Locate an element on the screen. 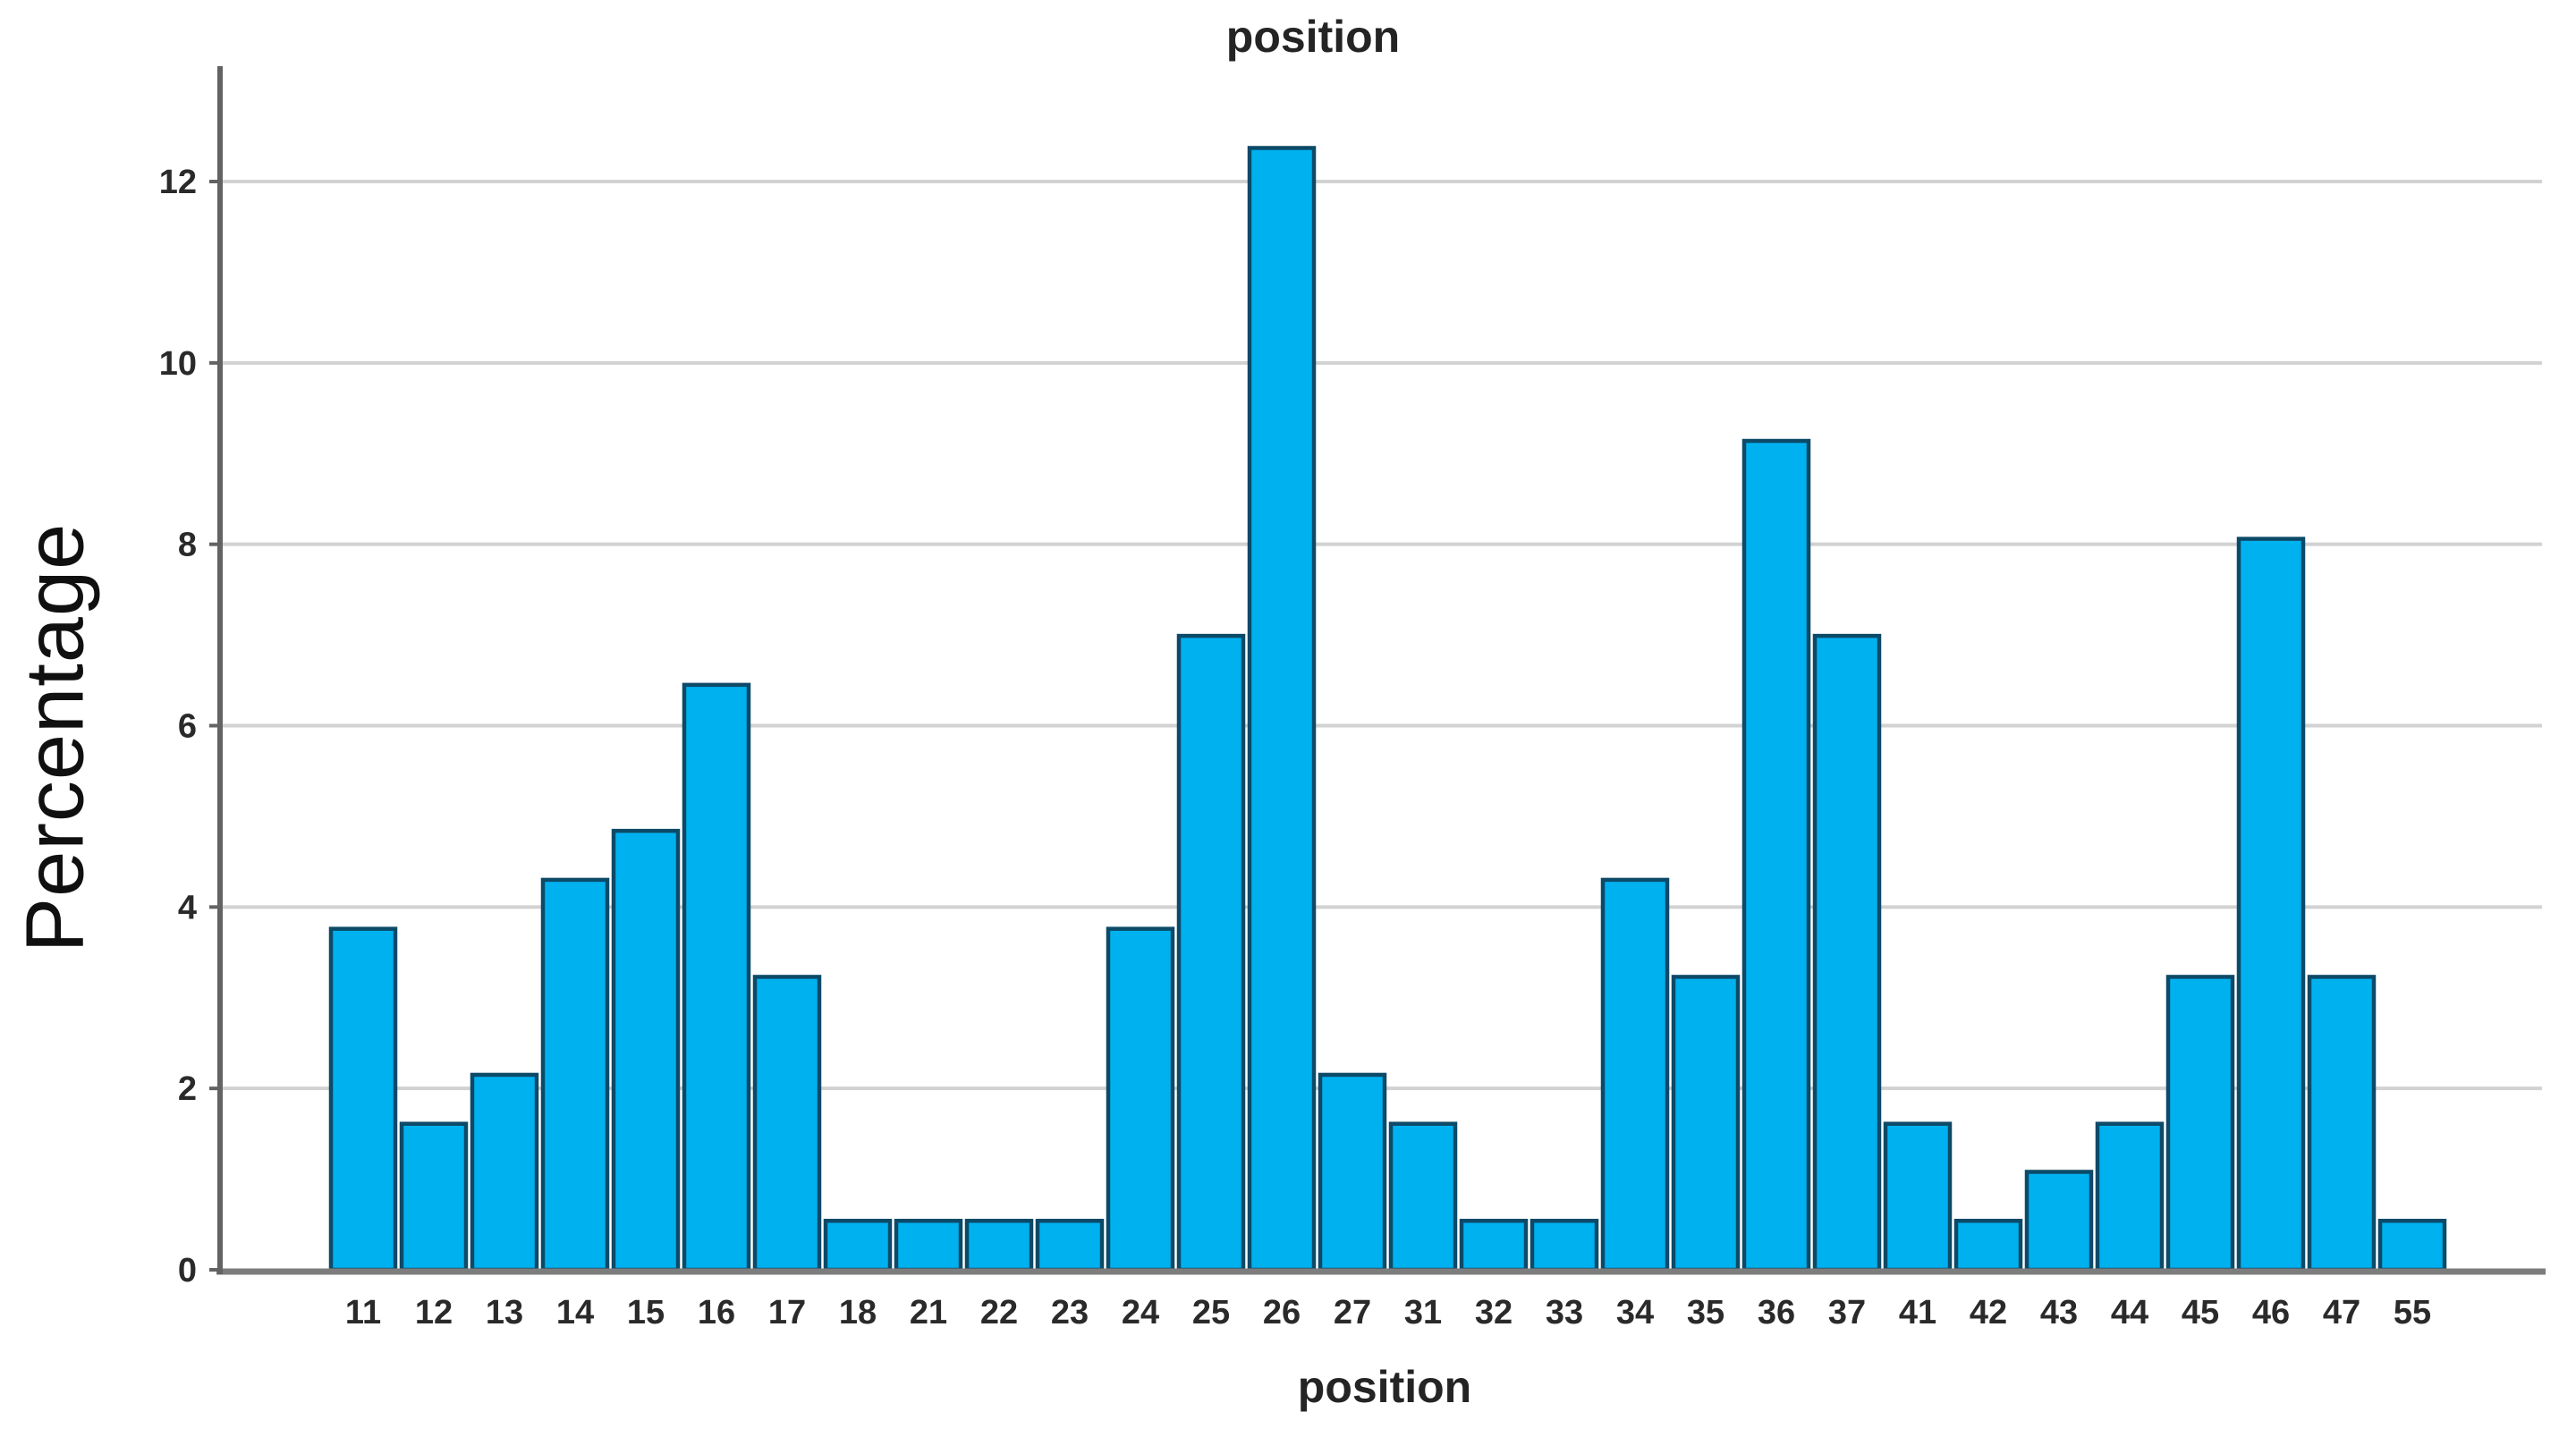 The image size is (2576, 1437). x-tick-label: 34 is located at coordinates (1635, 1313).